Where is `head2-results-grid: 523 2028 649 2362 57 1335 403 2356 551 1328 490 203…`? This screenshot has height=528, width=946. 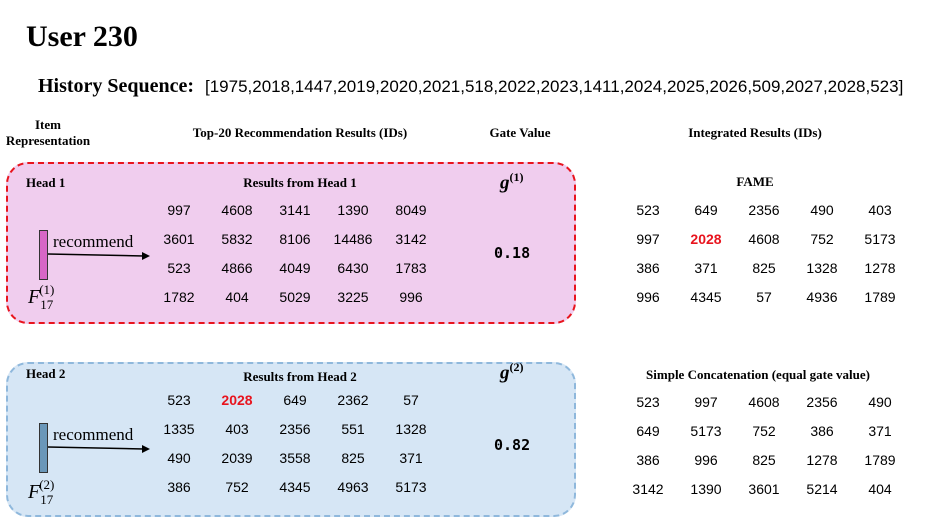
head2-results-grid: 523 2028 649 2362 57 1335 403 2356 551 1328 490 203… is located at coordinates (295, 444).